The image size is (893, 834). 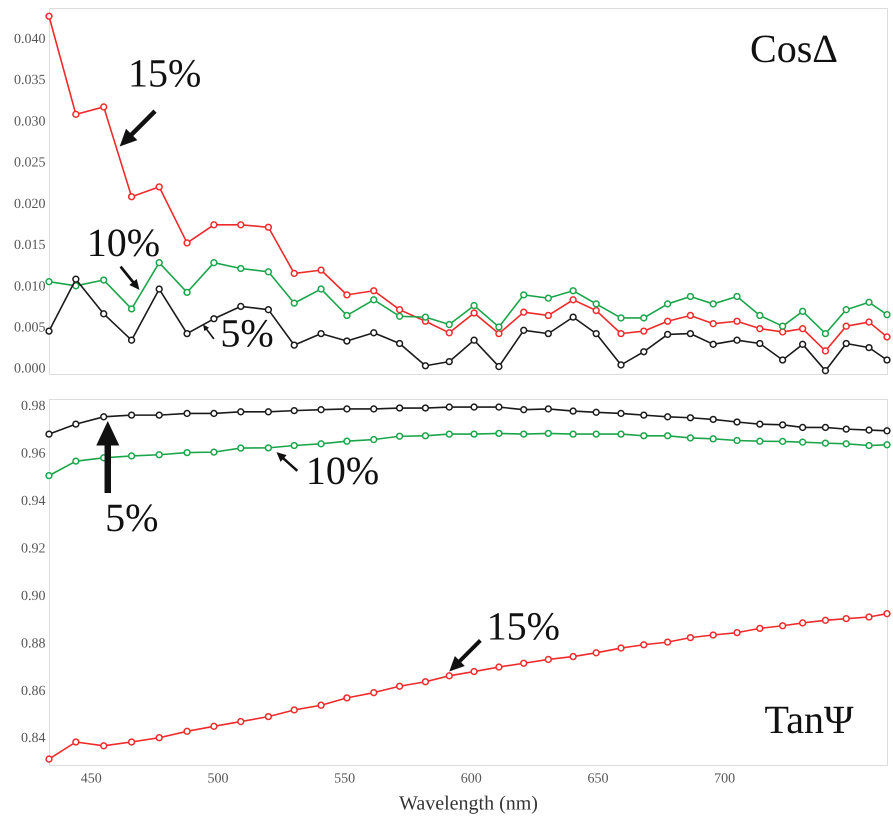 What do you see at coordinates (30, 163) in the screenshot?
I see `y-tick-label: 0.025` at bounding box center [30, 163].